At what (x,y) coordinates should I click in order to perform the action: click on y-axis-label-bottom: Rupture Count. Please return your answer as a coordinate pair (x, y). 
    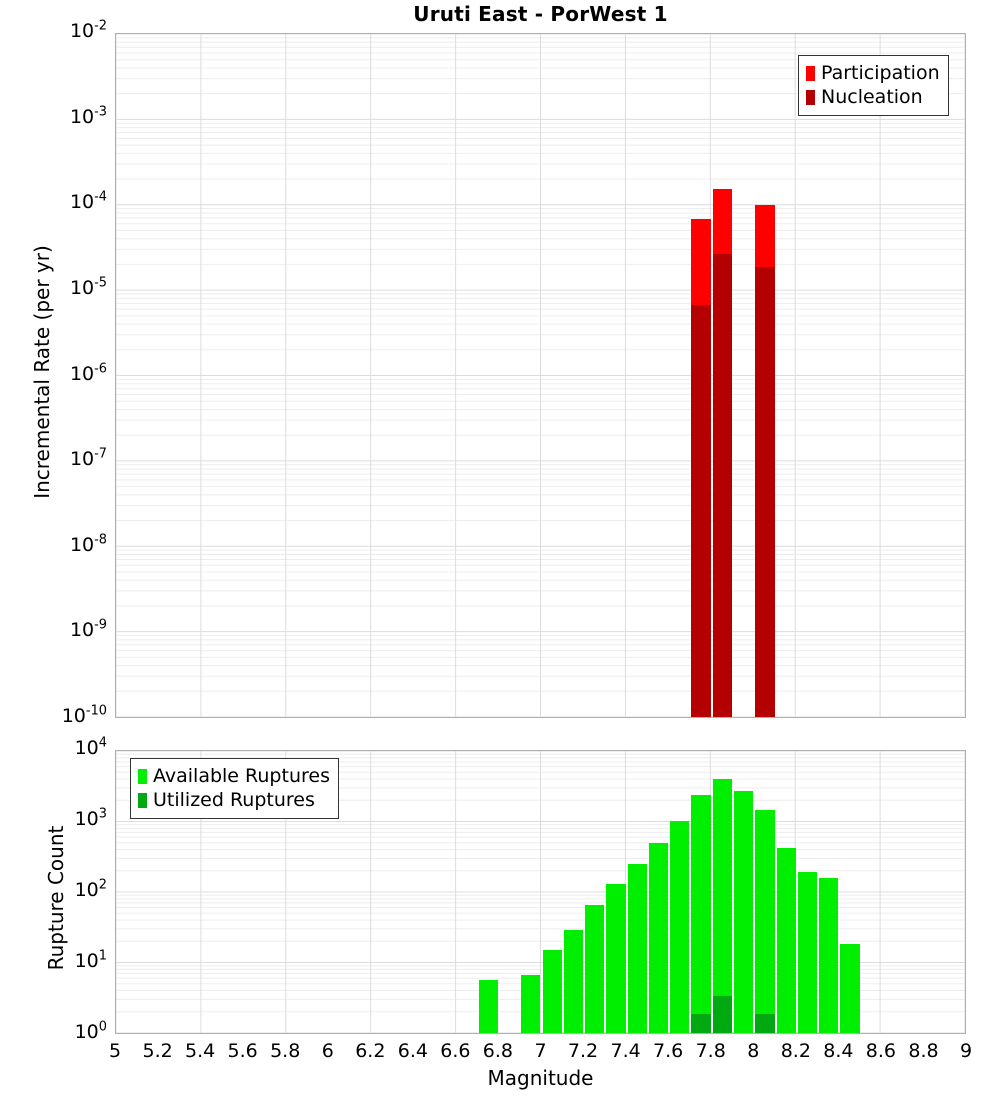
    Looking at the image, I should click on (56, 898).